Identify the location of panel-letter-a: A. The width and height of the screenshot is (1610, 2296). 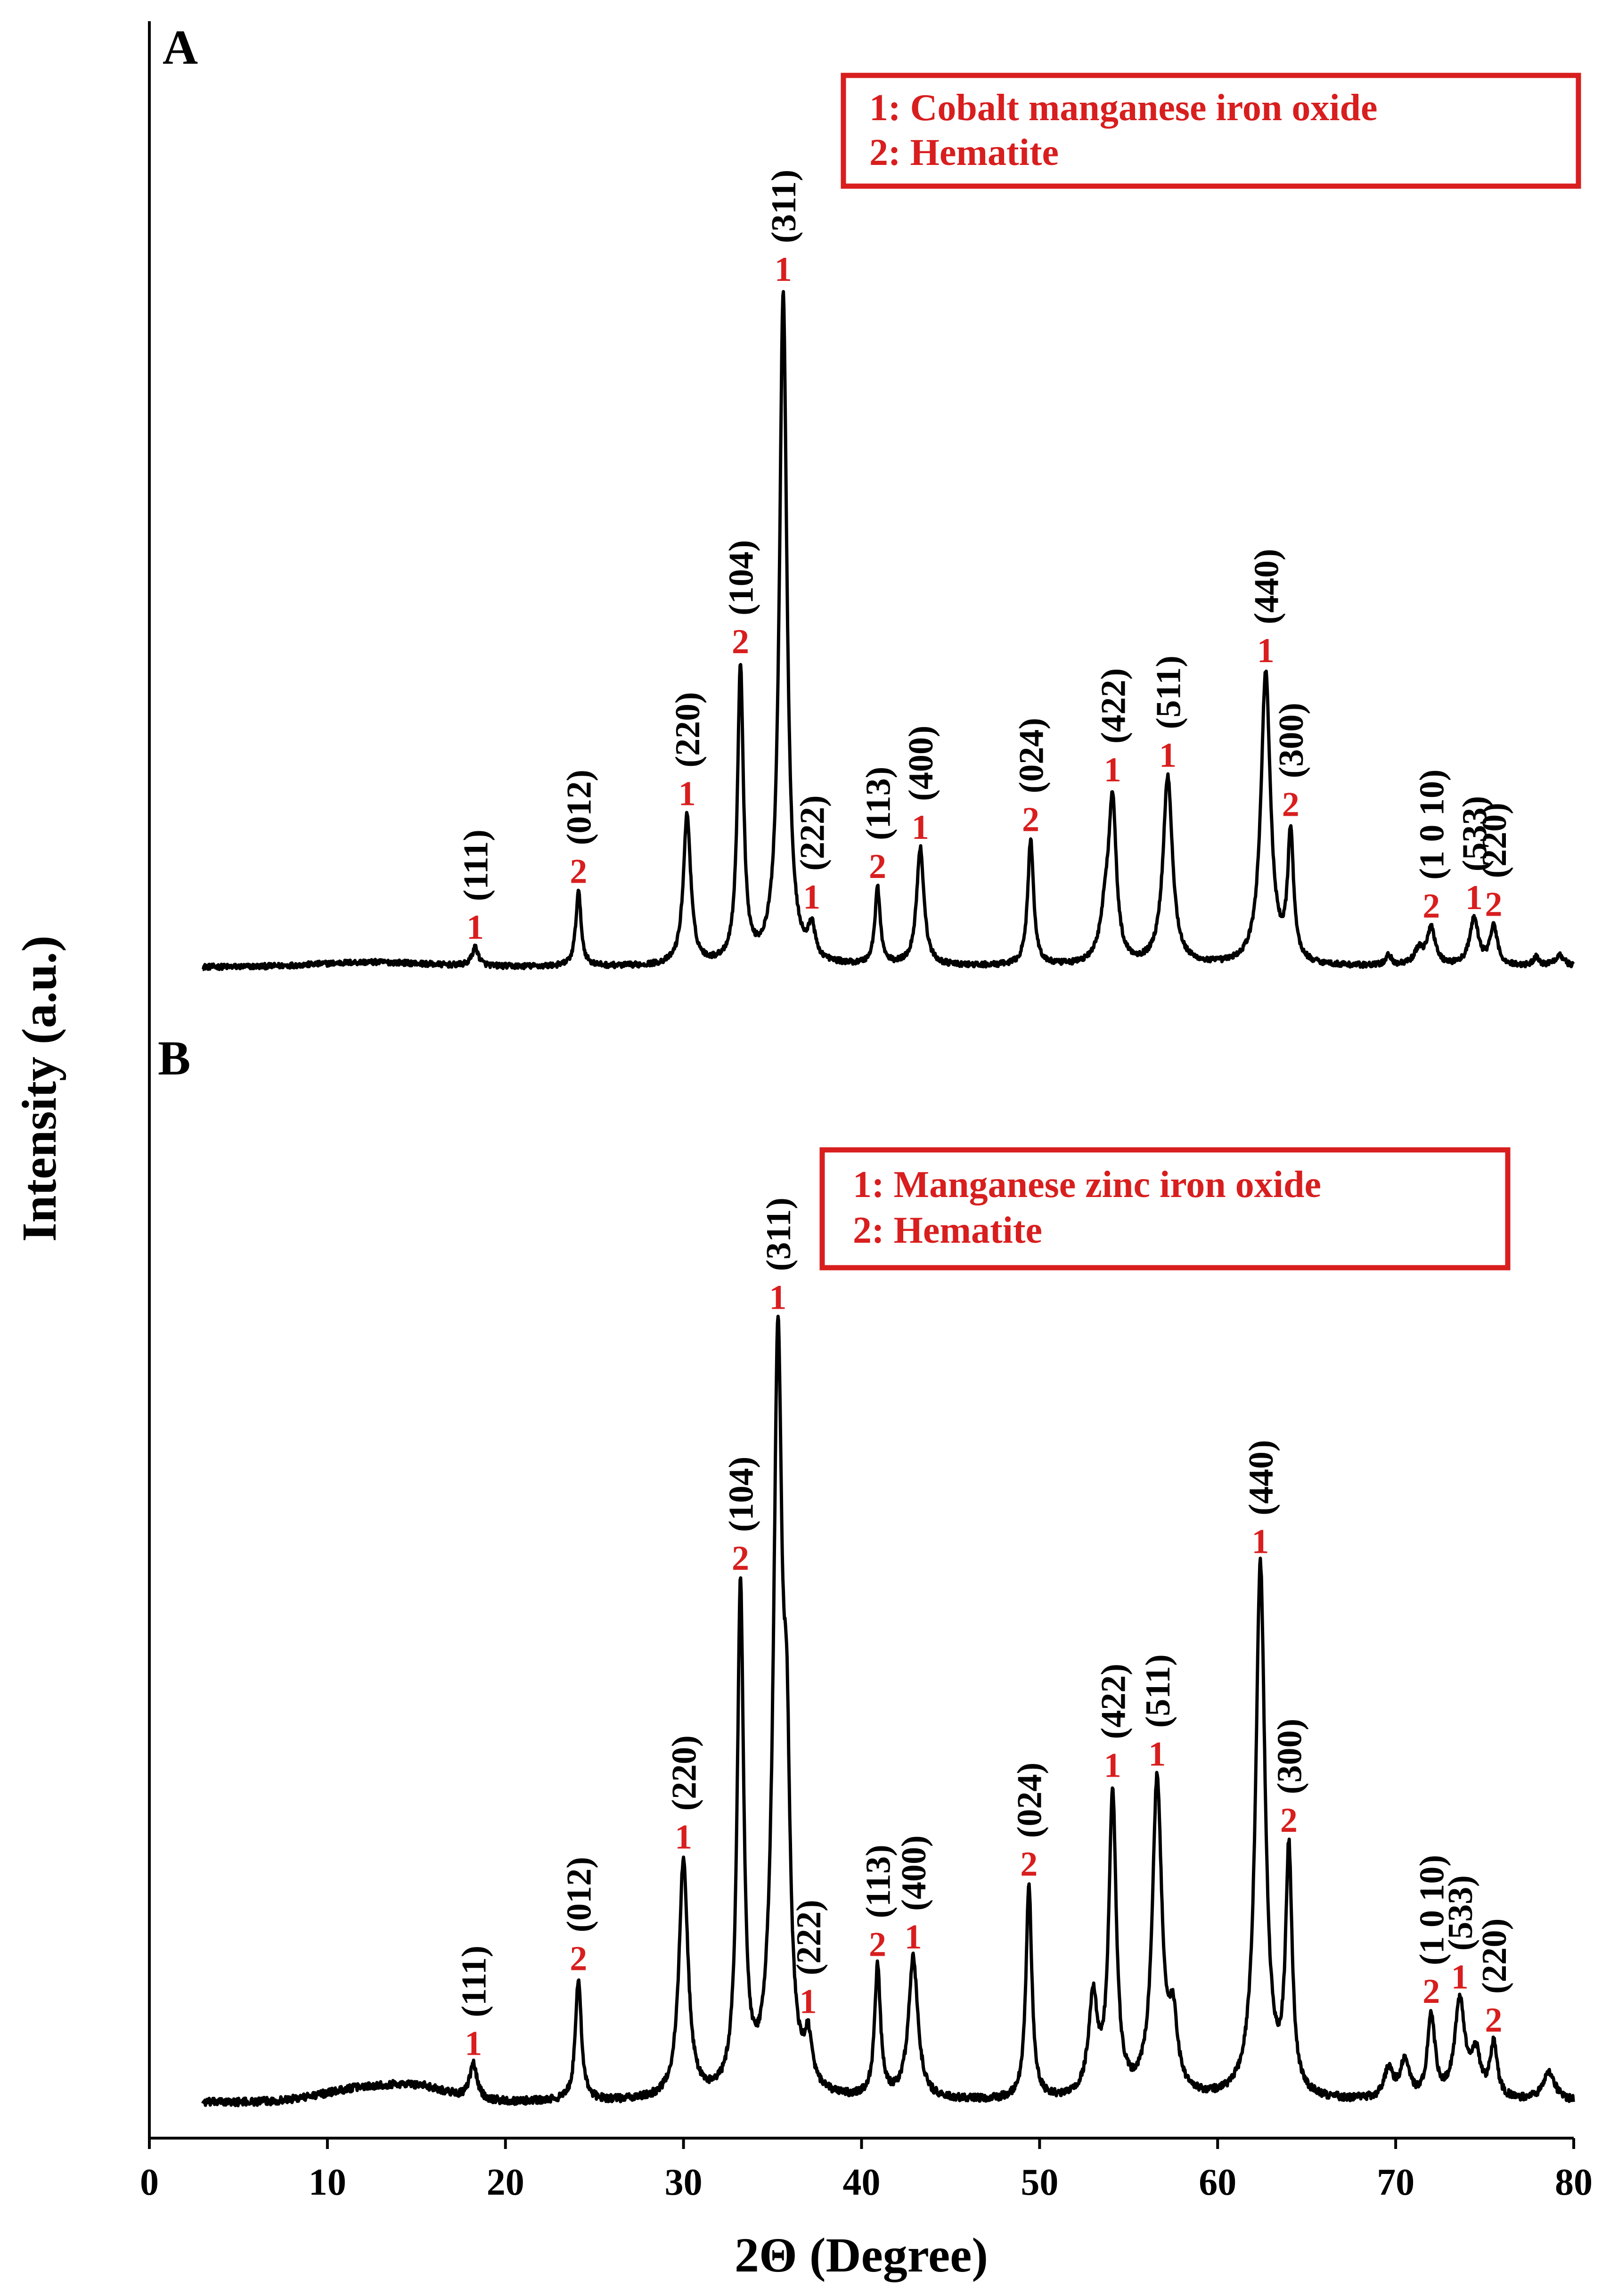
(180, 47).